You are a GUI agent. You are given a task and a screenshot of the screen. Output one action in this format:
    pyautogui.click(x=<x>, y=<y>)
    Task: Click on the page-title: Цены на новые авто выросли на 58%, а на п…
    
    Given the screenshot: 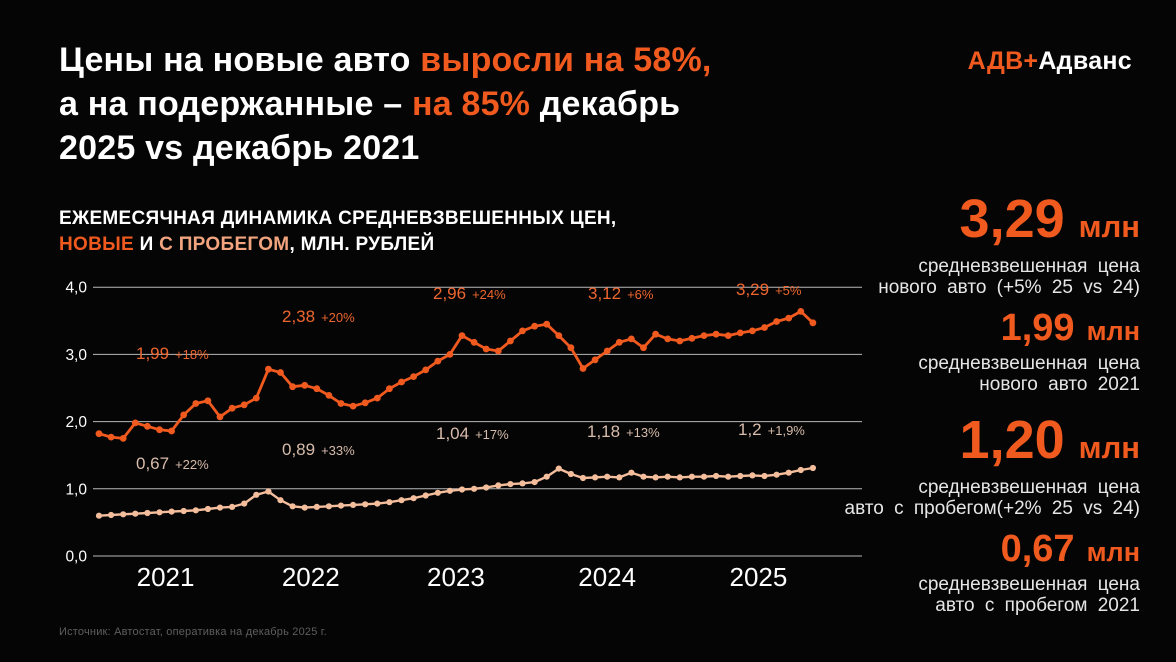 What is the action you would take?
    pyautogui.click(x=385, y=104)
    